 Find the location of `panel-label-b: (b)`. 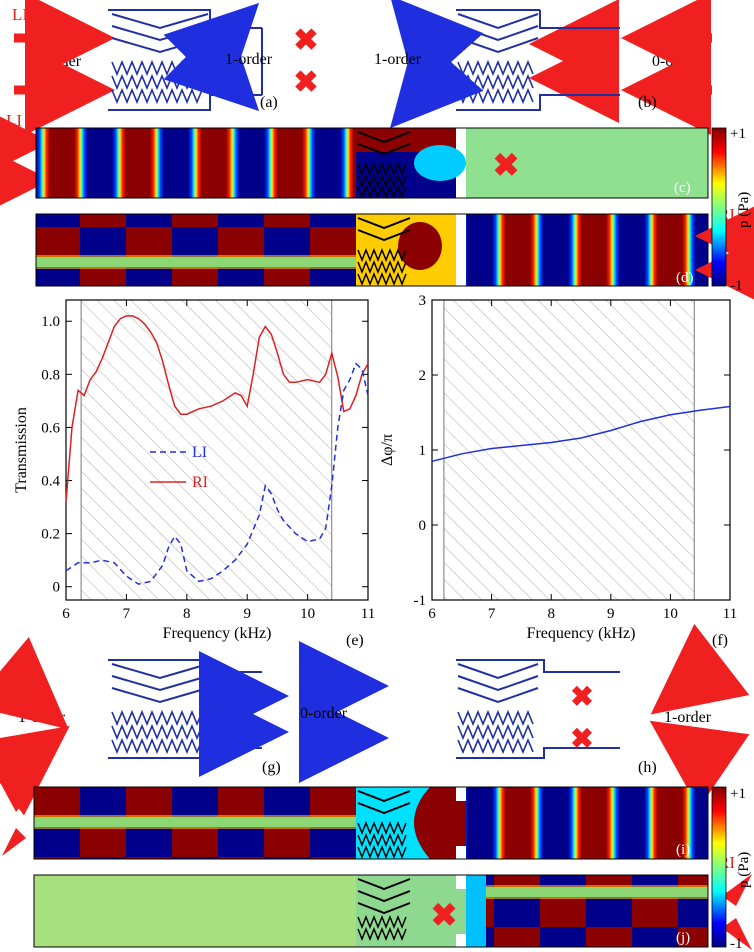

panel-label-b: (b) is located at coordinates (647, 102).